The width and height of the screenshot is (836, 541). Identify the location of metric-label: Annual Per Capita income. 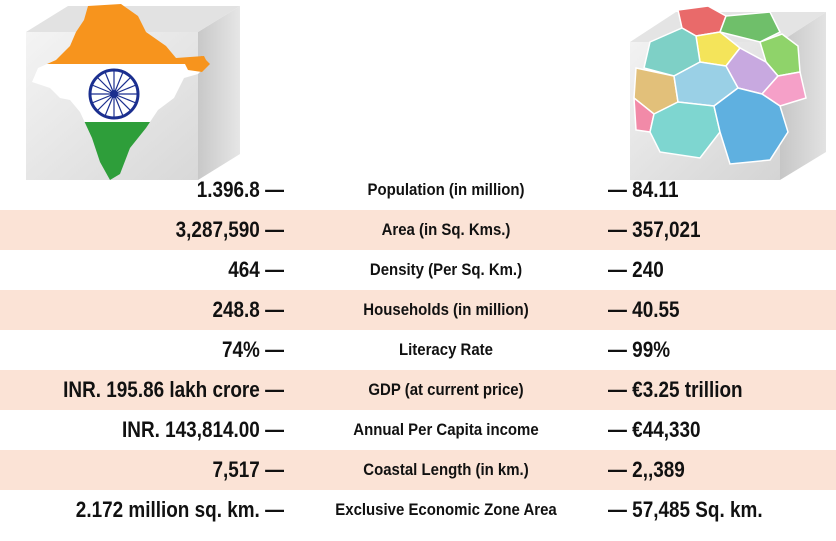
(446, 429).